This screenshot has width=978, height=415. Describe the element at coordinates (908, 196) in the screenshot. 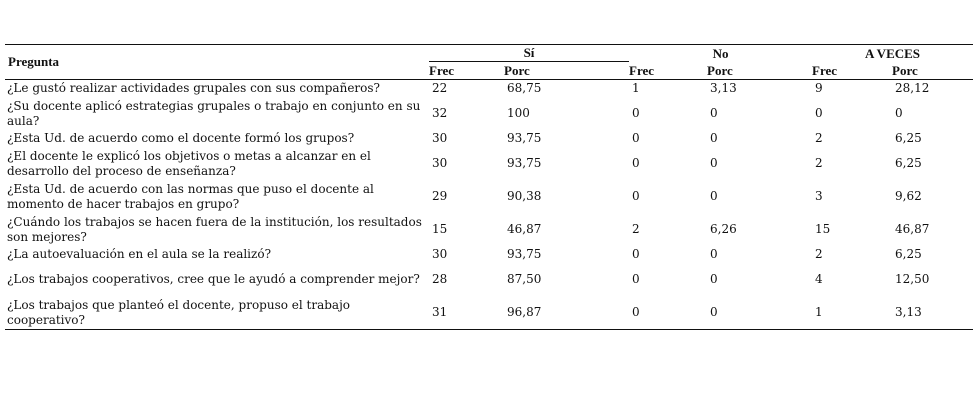

I see `av-porc-cell: 9,62` at that location.